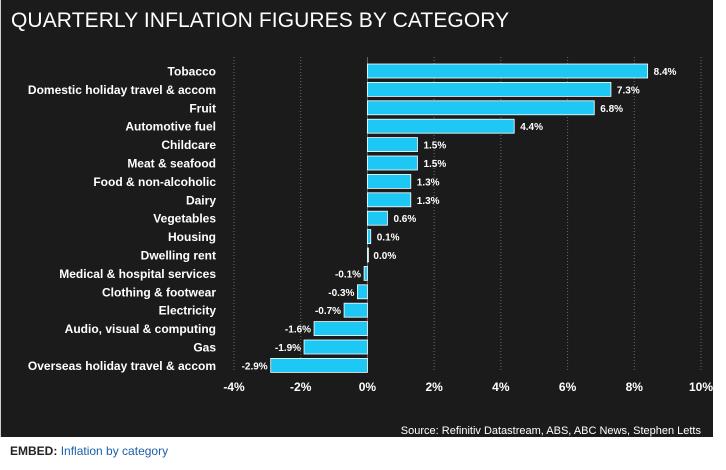 The height and width of the screenshot is (470, 726). I want to click on value-label: 8.4%, so click(665, 72).